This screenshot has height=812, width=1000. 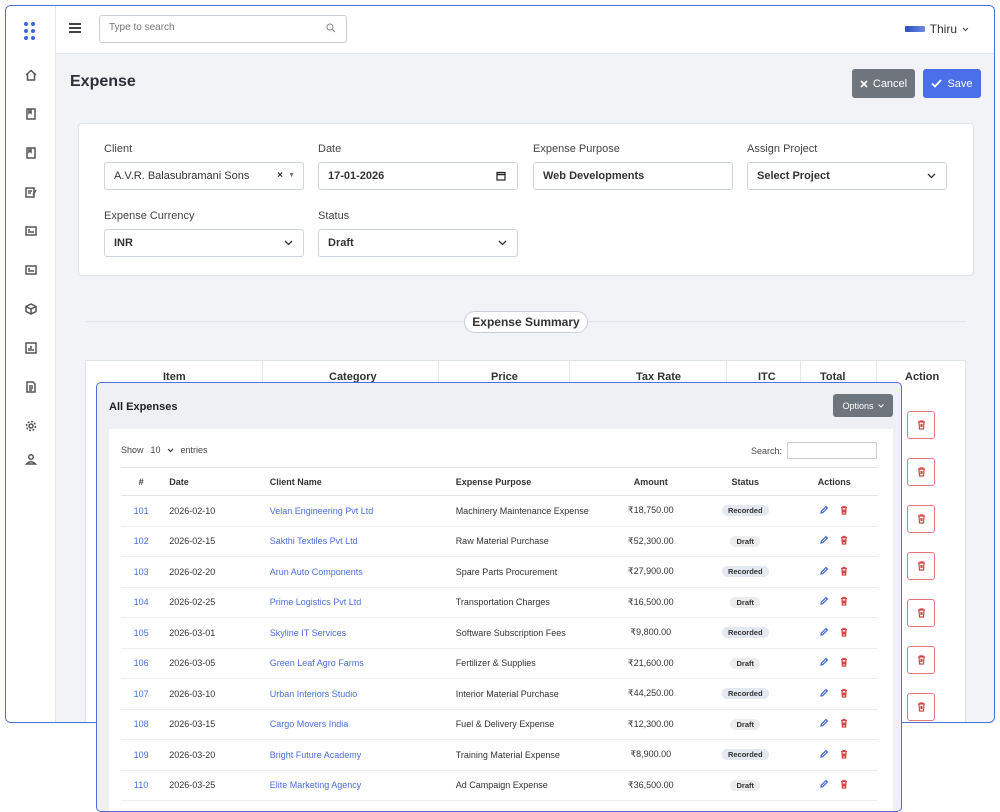 I want to click on user-icon, so click(x=31, y=459).